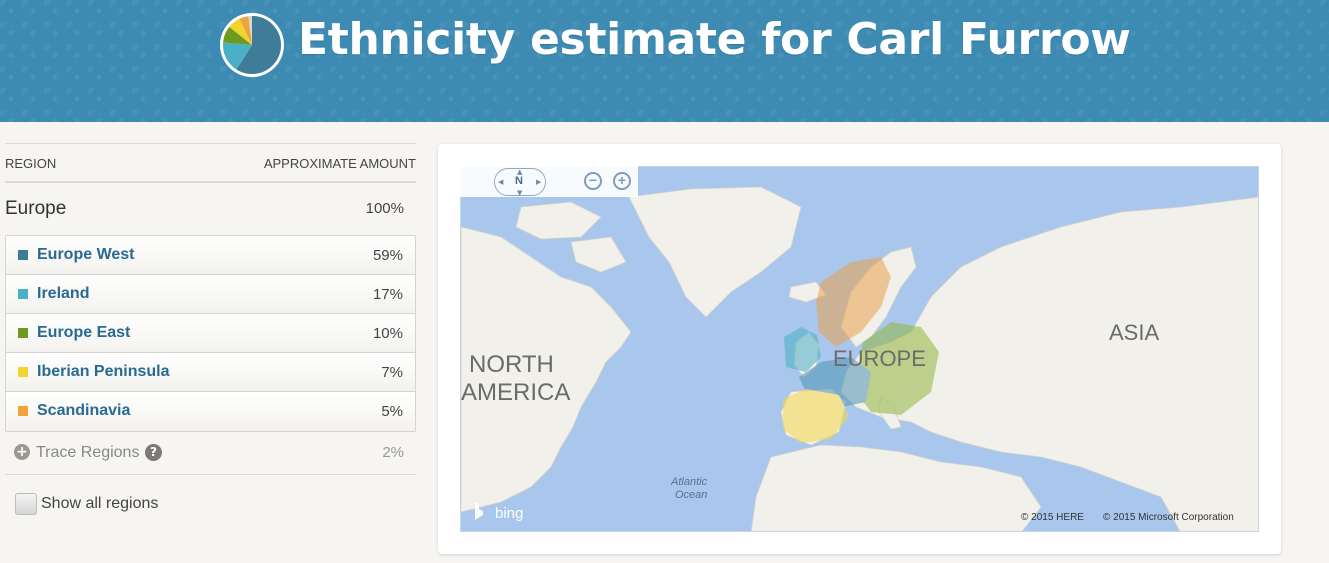 This screenshot has width=1329, height=563. I want to click on compass-north-label: N, so click(519, 181).